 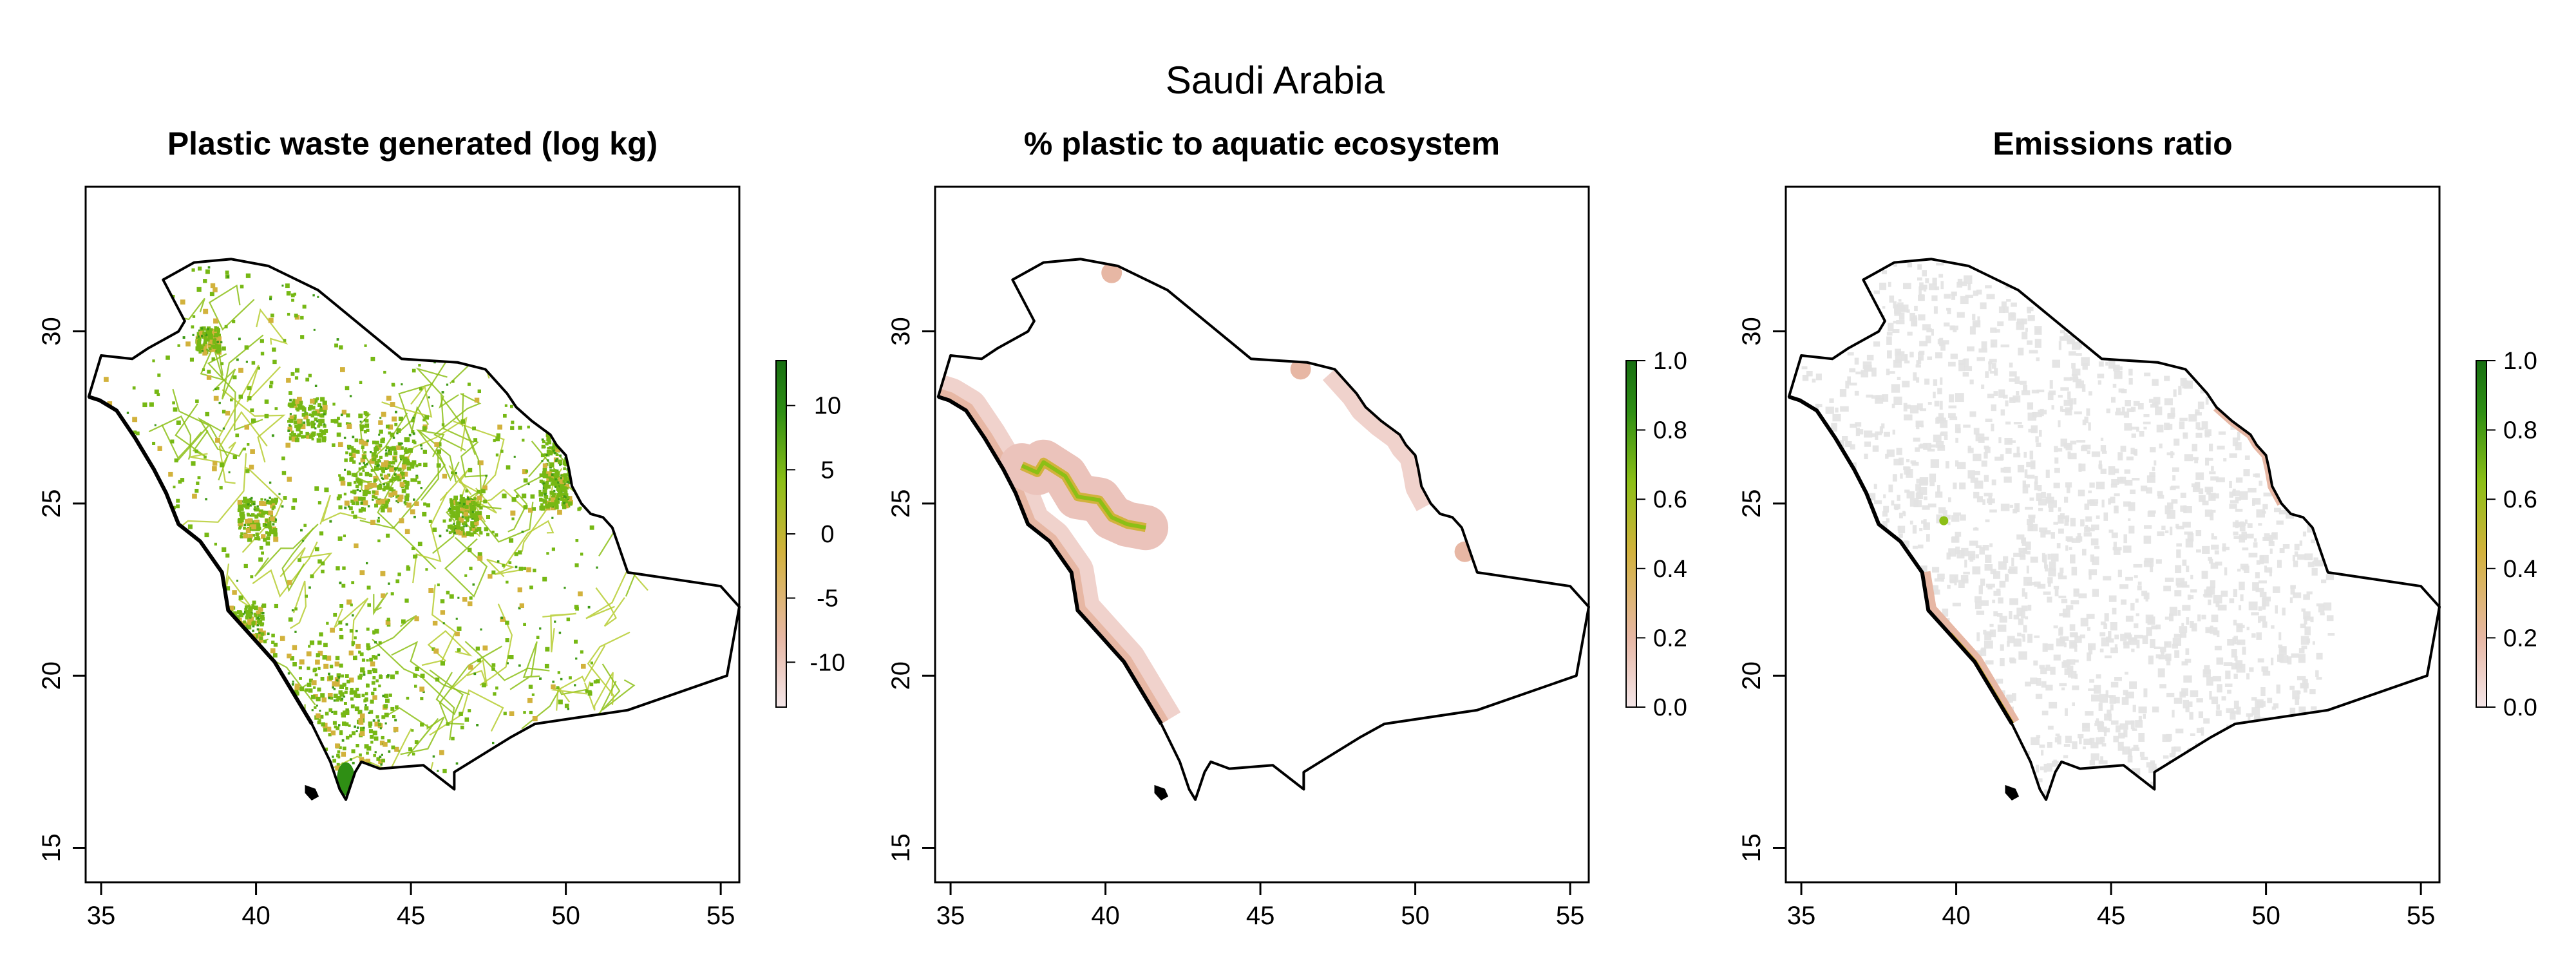 What do you see at coordinates (1275, 80) in the screenshot?
I see `figure-title: Saudi Arabia` at bounding box center [1275, 80].